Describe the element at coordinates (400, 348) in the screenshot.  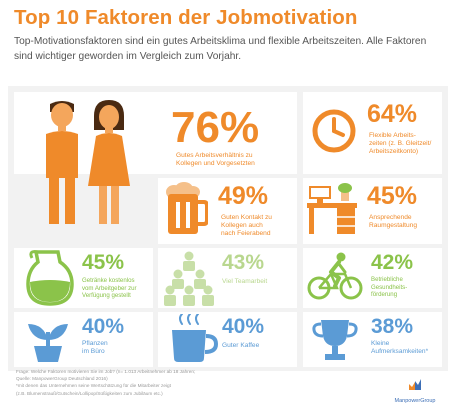
I see `factor-label-10: Kleine Aufmerksamkeiten*` at that location.